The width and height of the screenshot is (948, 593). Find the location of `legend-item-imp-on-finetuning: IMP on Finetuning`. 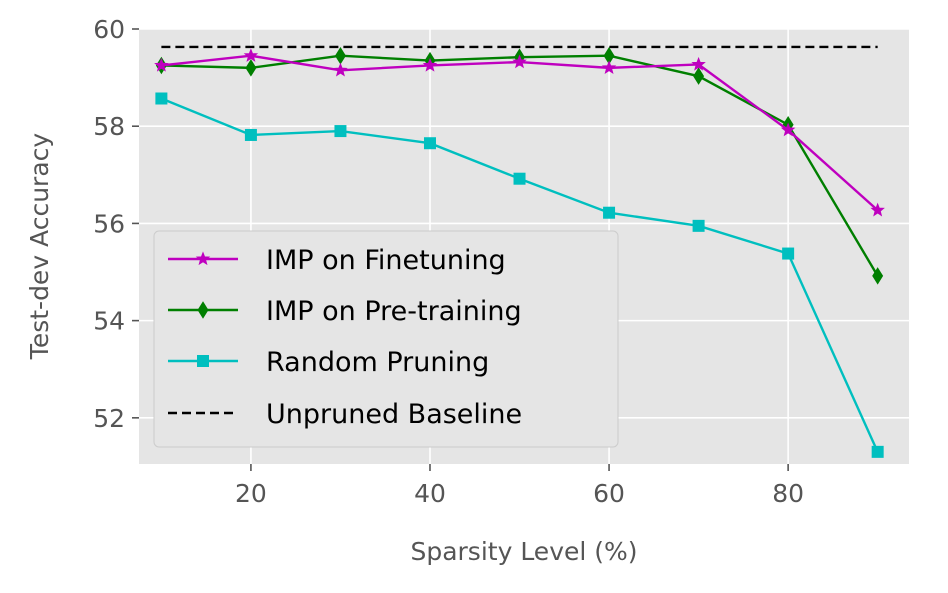

legend-item-imp-on-finetuning: IMP on Finetuning is located at coordinates (337, 260).